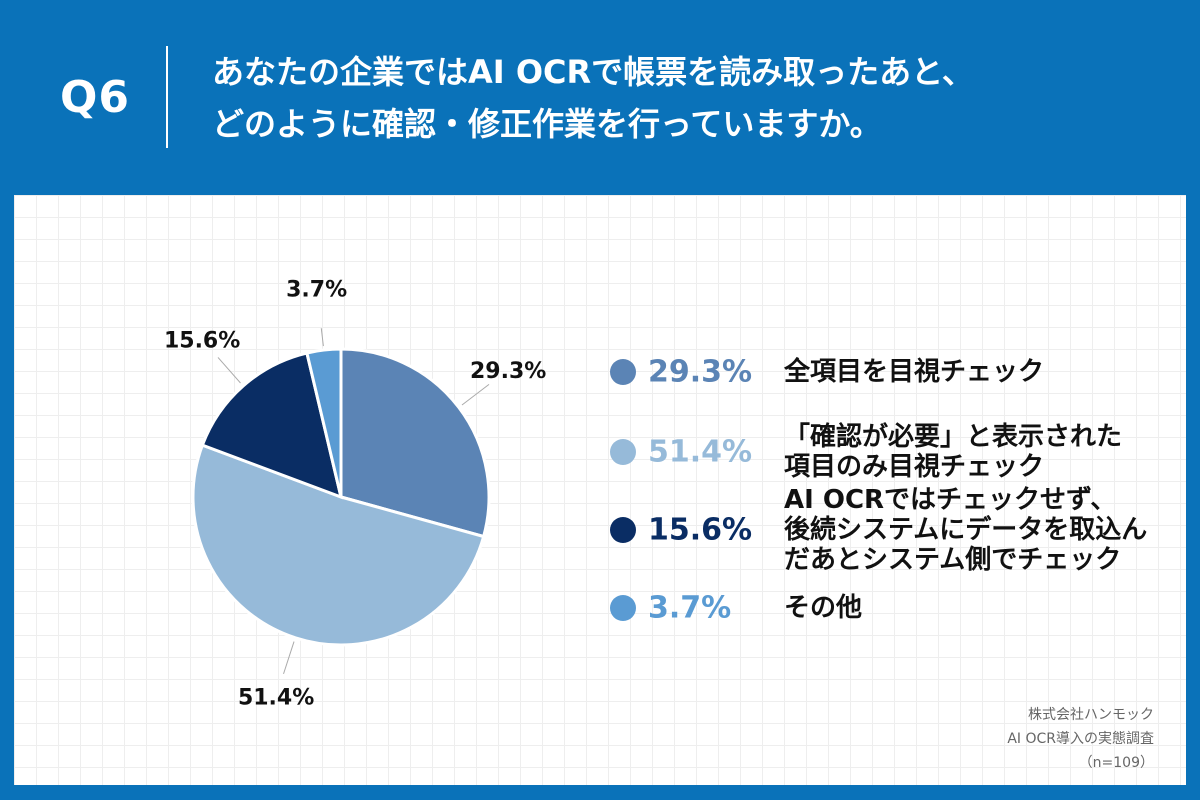 This screenshot has width=1200, height=800. I want to click on leader-line-flagged-only, so click(289, 658).